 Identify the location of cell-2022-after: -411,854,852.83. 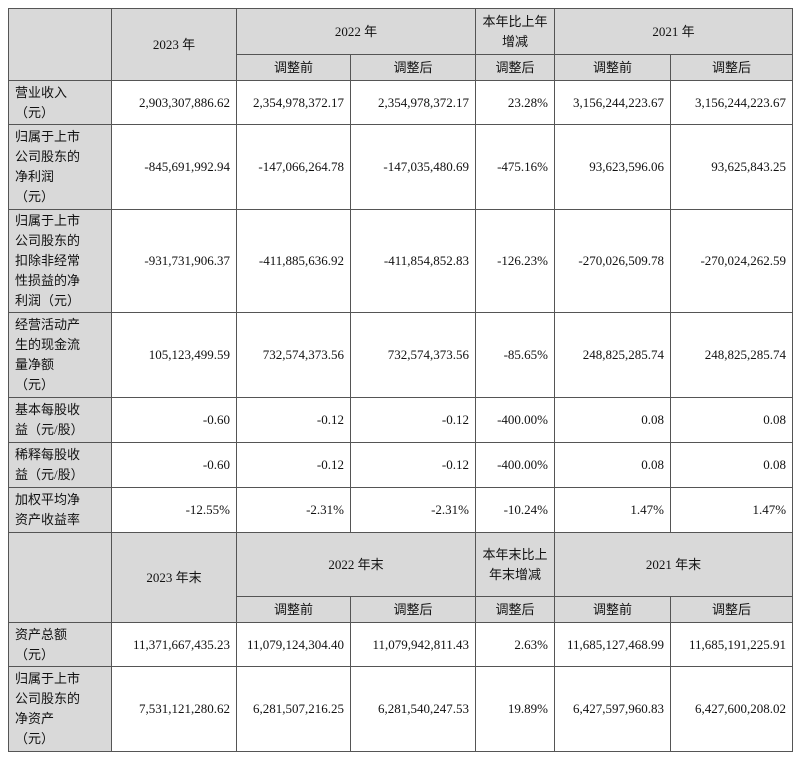
(413, 261).